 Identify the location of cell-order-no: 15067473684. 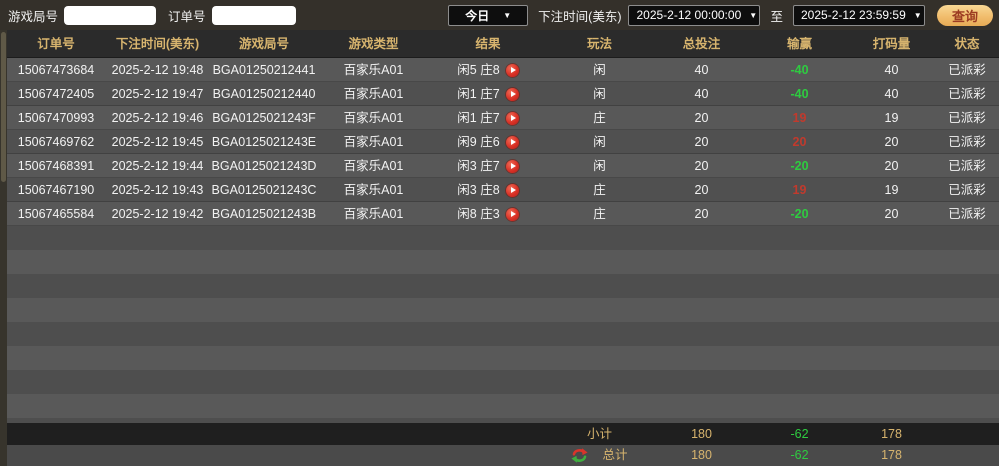
(56, 70).